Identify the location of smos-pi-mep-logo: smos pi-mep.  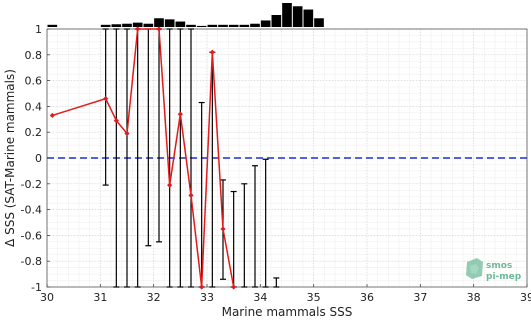
(494, 270).